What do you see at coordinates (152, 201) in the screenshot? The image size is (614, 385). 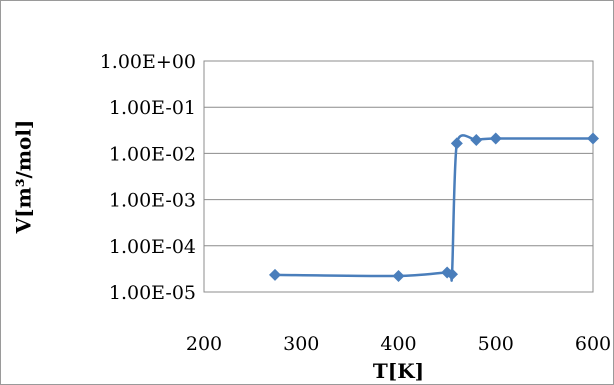 I see `y-tick-label: 1.00E-03` at bounding box center [152, 201].